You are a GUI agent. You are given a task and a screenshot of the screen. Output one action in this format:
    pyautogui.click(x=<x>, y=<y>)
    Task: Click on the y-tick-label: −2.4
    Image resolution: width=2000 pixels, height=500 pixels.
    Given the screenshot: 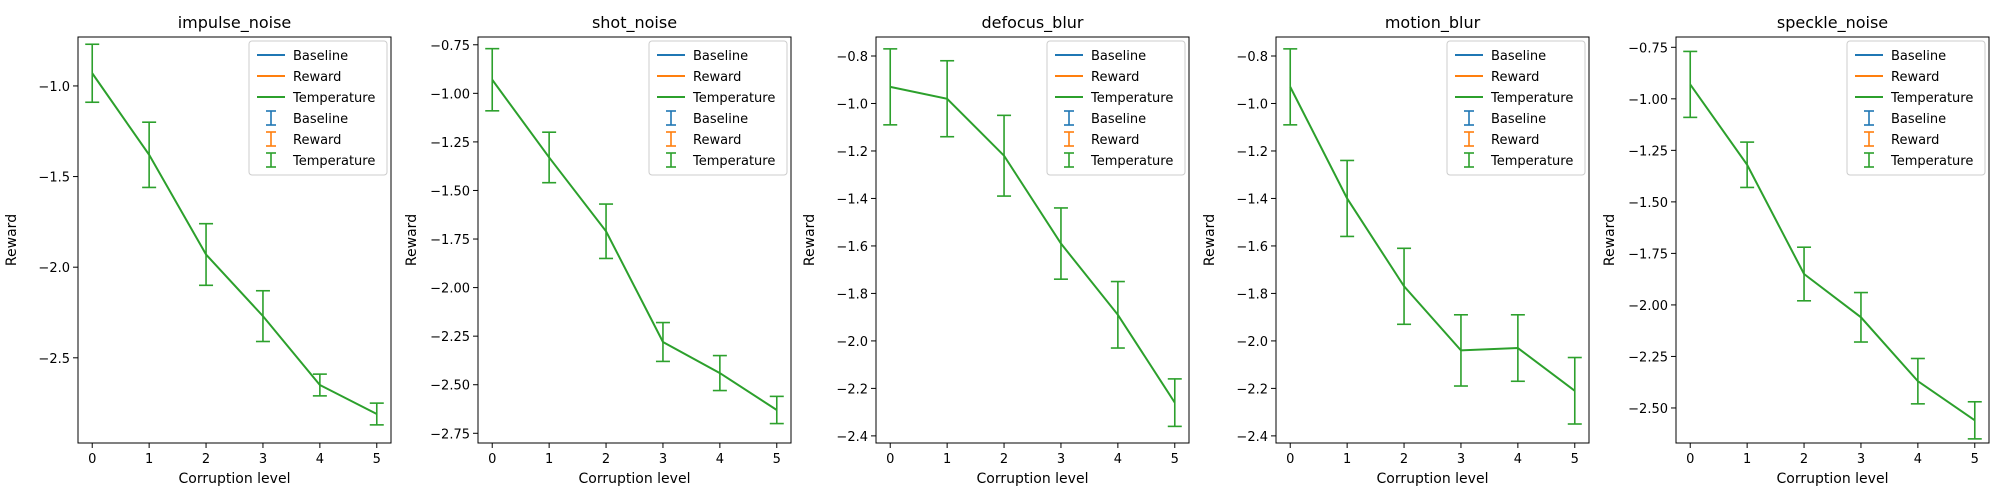 What is the action you would take?
    pyautogui.click(x=1252, y=437)
    